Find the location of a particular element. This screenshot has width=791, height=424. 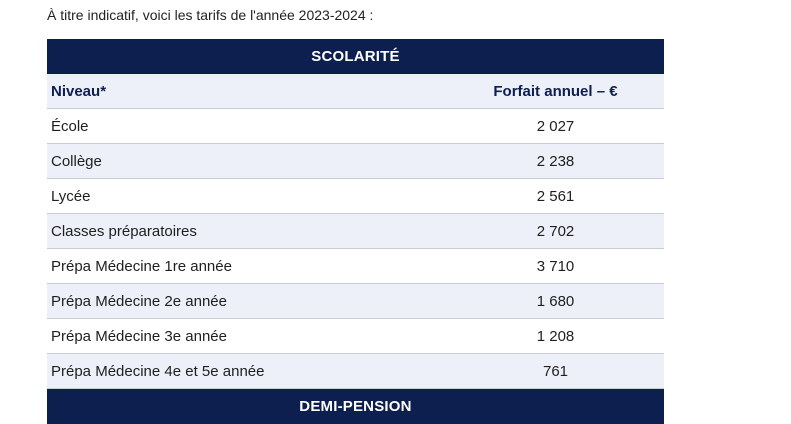

niveau-cell: Classes préparatoires is located at coordinates (122, 231).